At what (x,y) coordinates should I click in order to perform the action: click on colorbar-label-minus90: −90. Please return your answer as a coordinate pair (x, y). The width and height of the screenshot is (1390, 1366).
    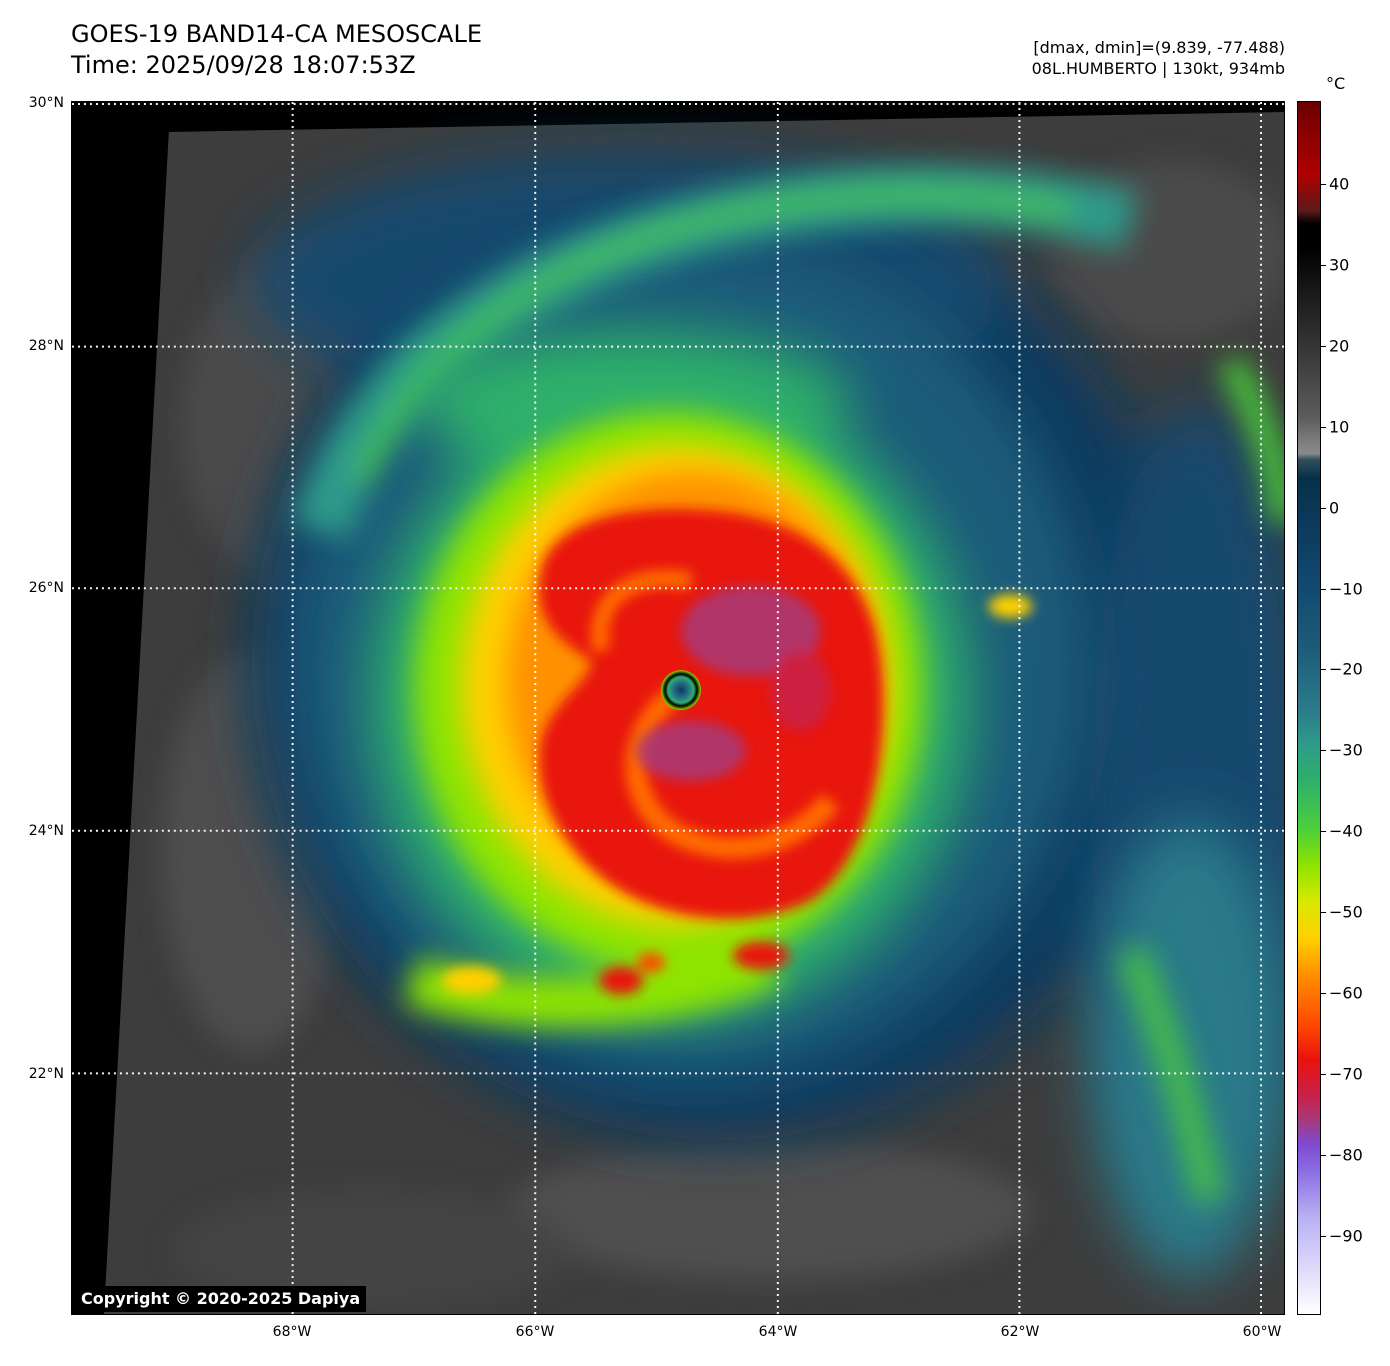
    Looking at the image, I should click on (1346, 1236).